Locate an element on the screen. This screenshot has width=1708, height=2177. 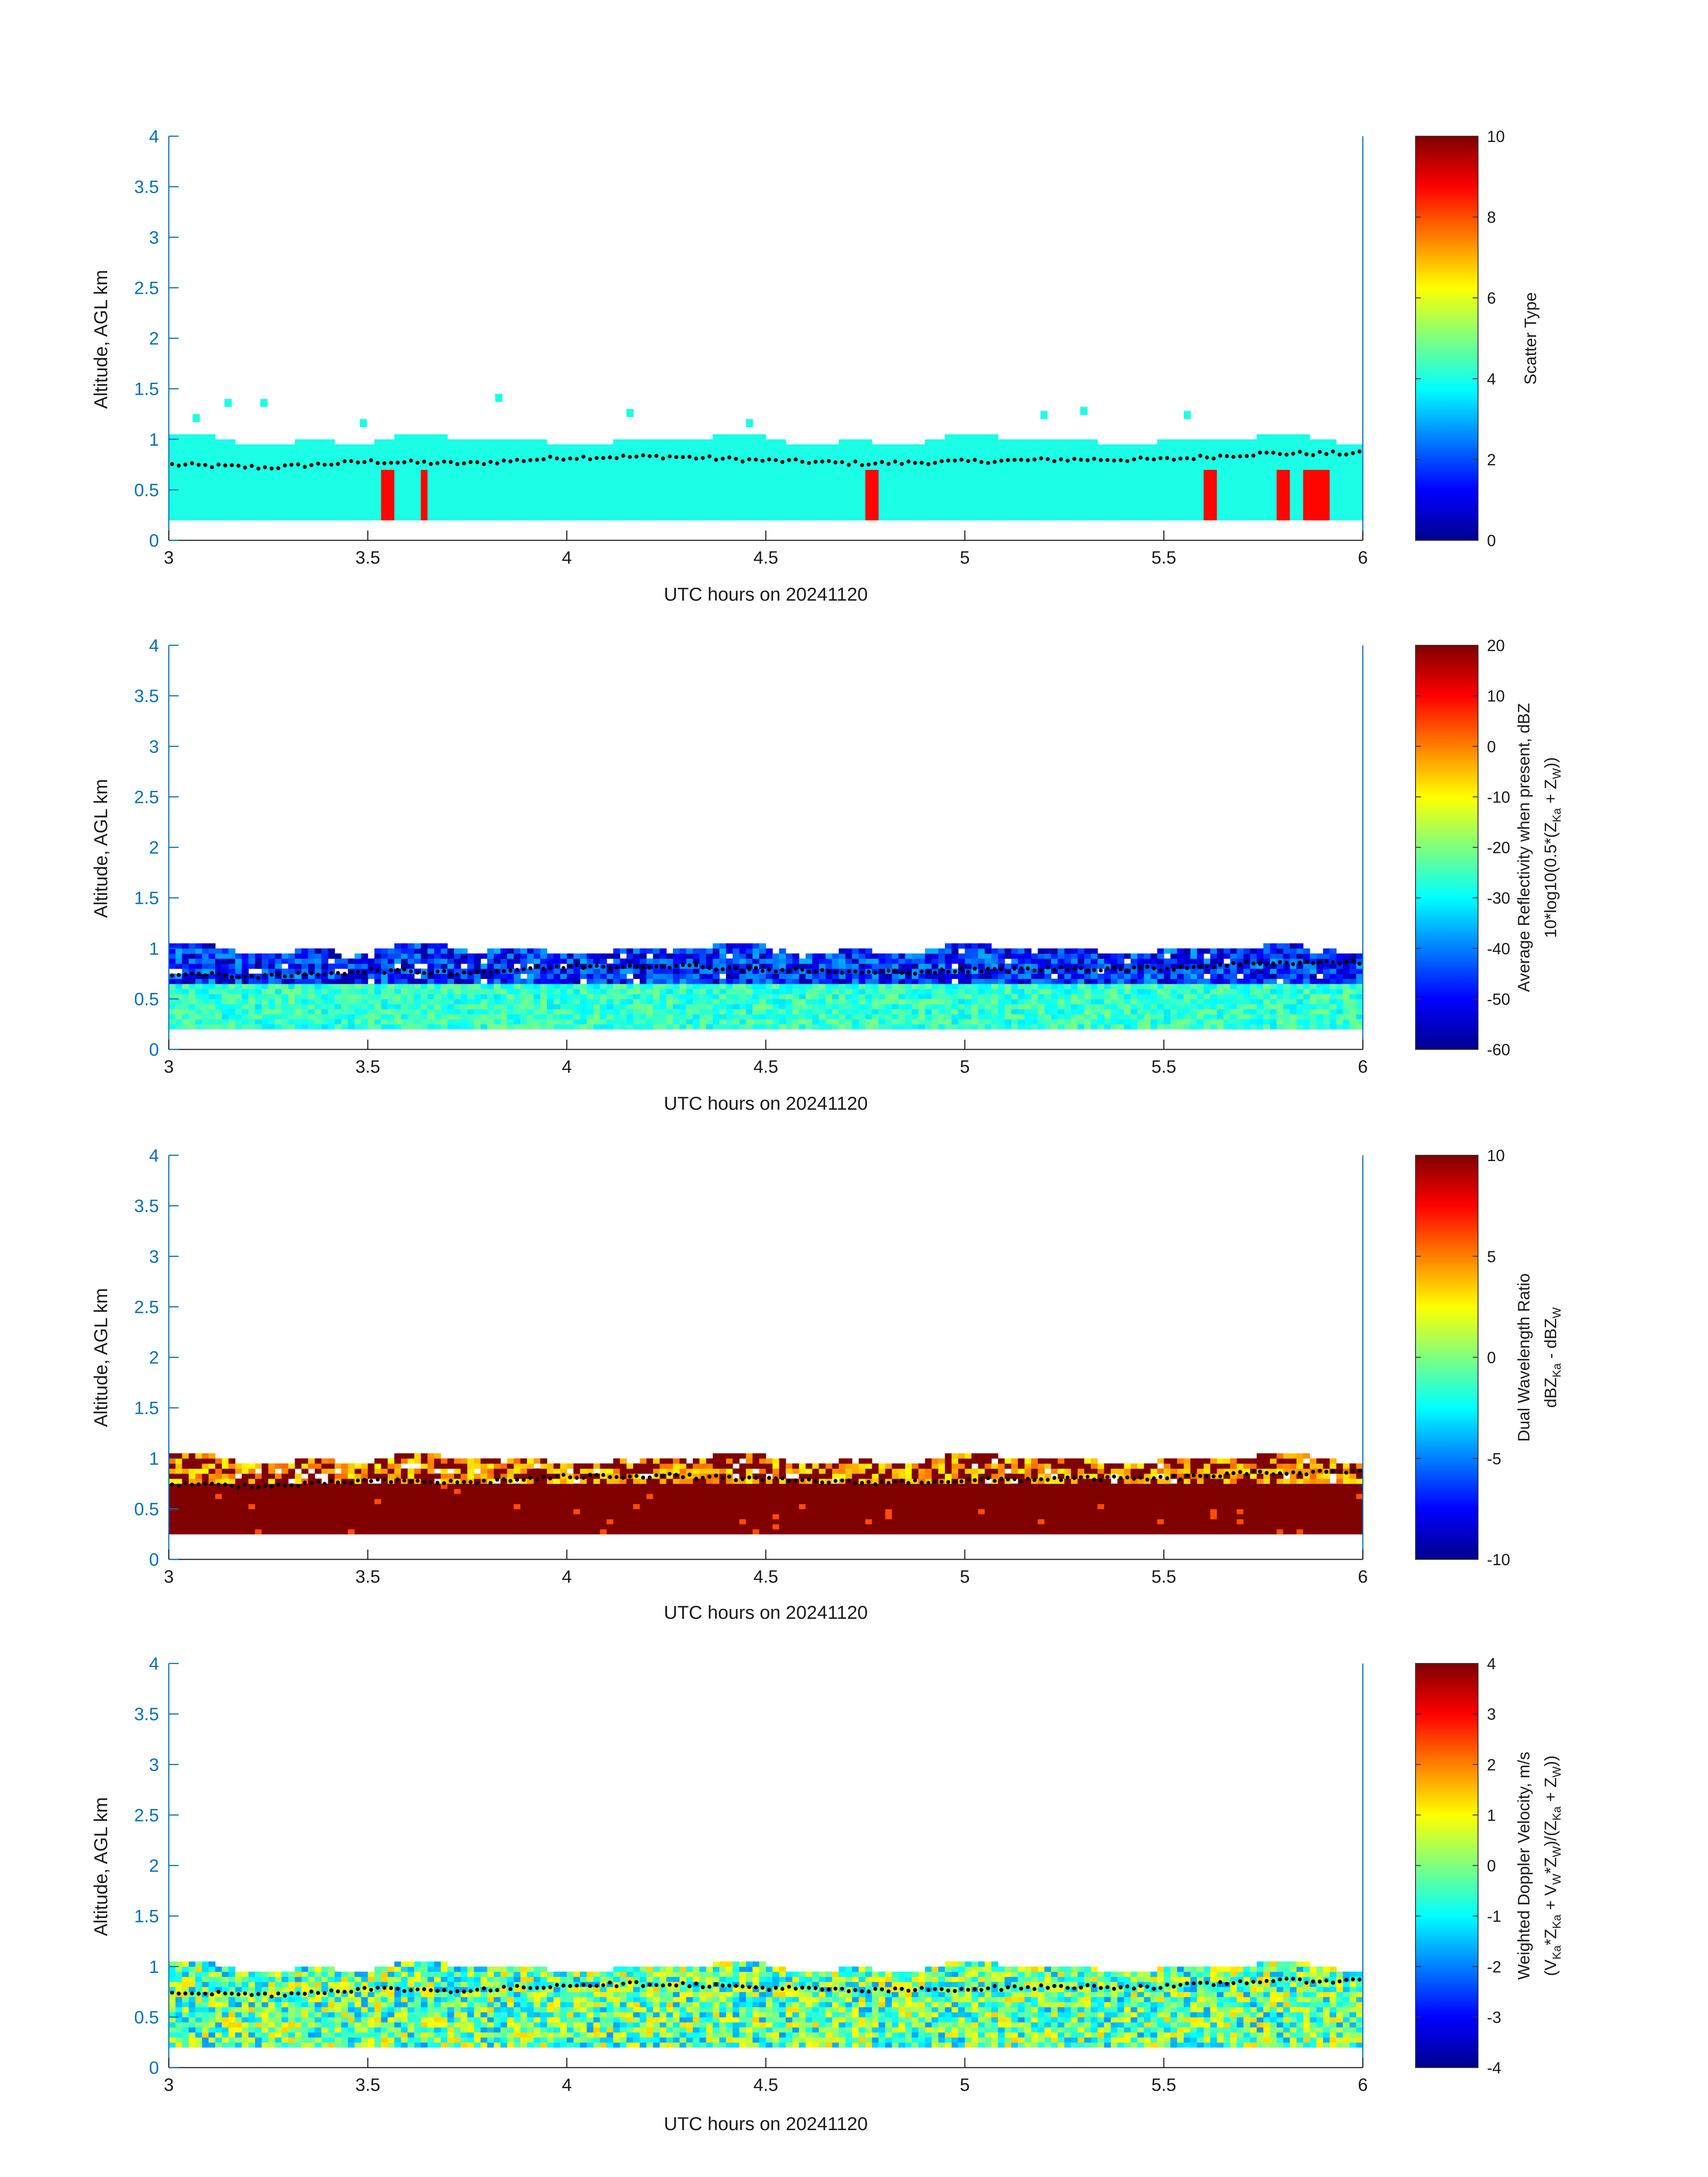
y-tick-label: 0 is located at coordinates (154, 541).